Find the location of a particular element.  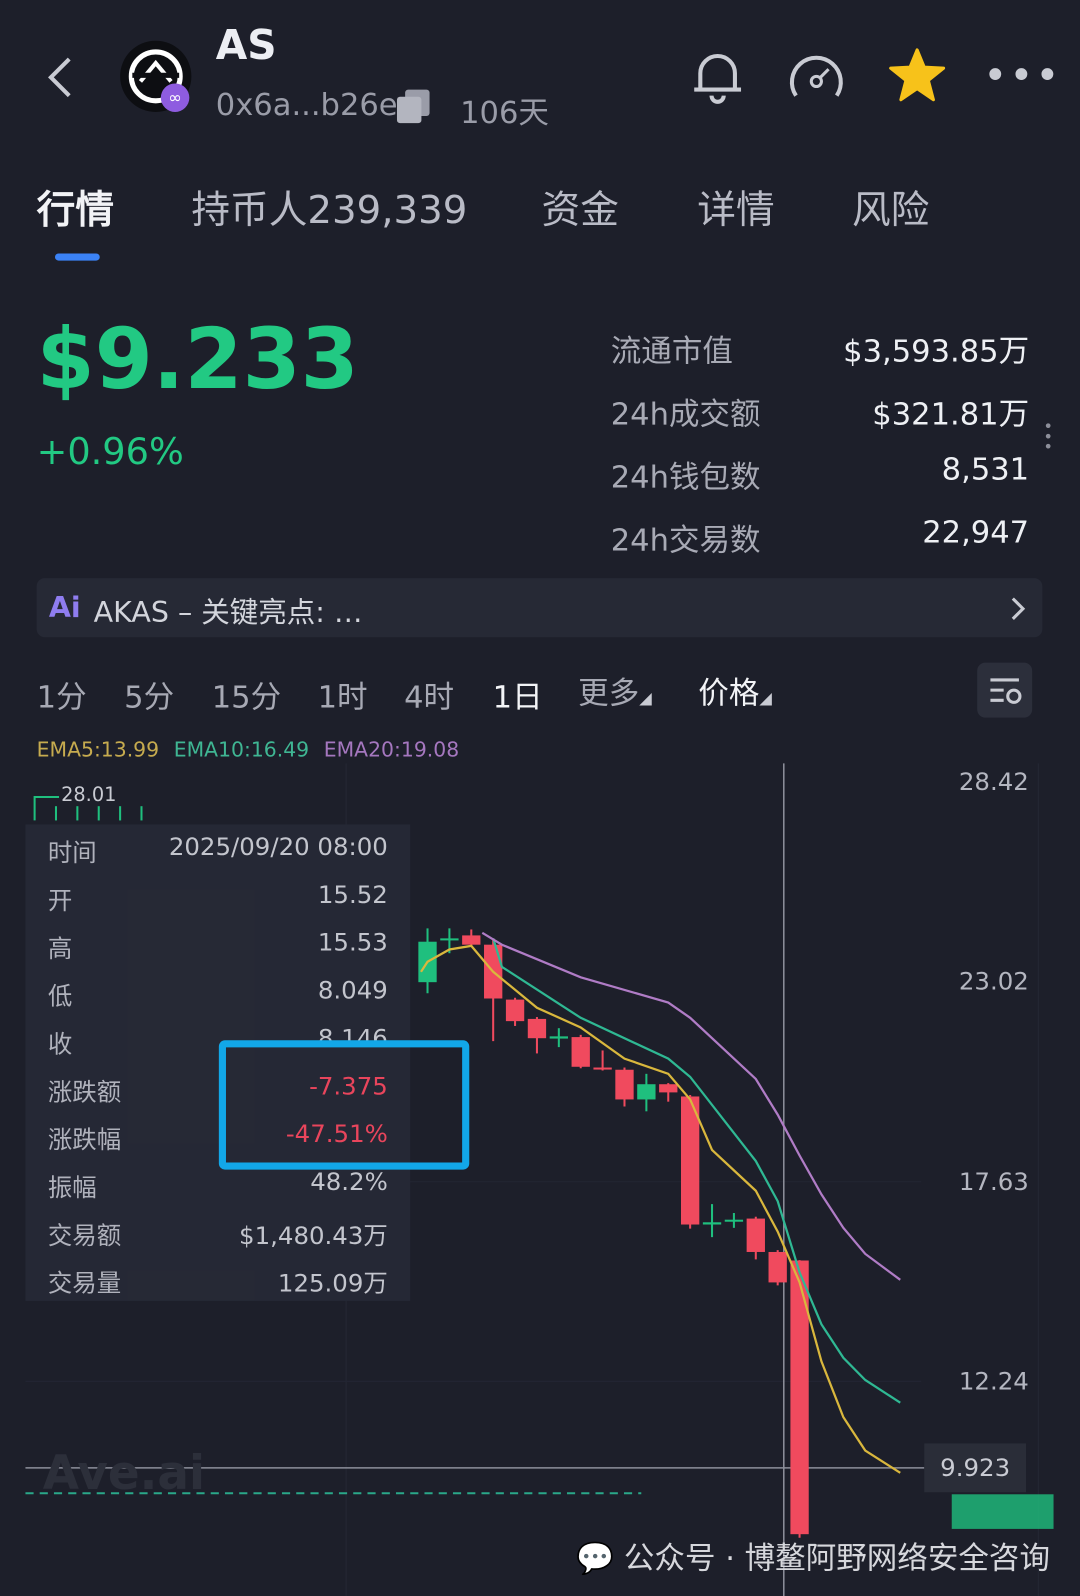

tab-market: 行情 is located at coordinates (75, 210).